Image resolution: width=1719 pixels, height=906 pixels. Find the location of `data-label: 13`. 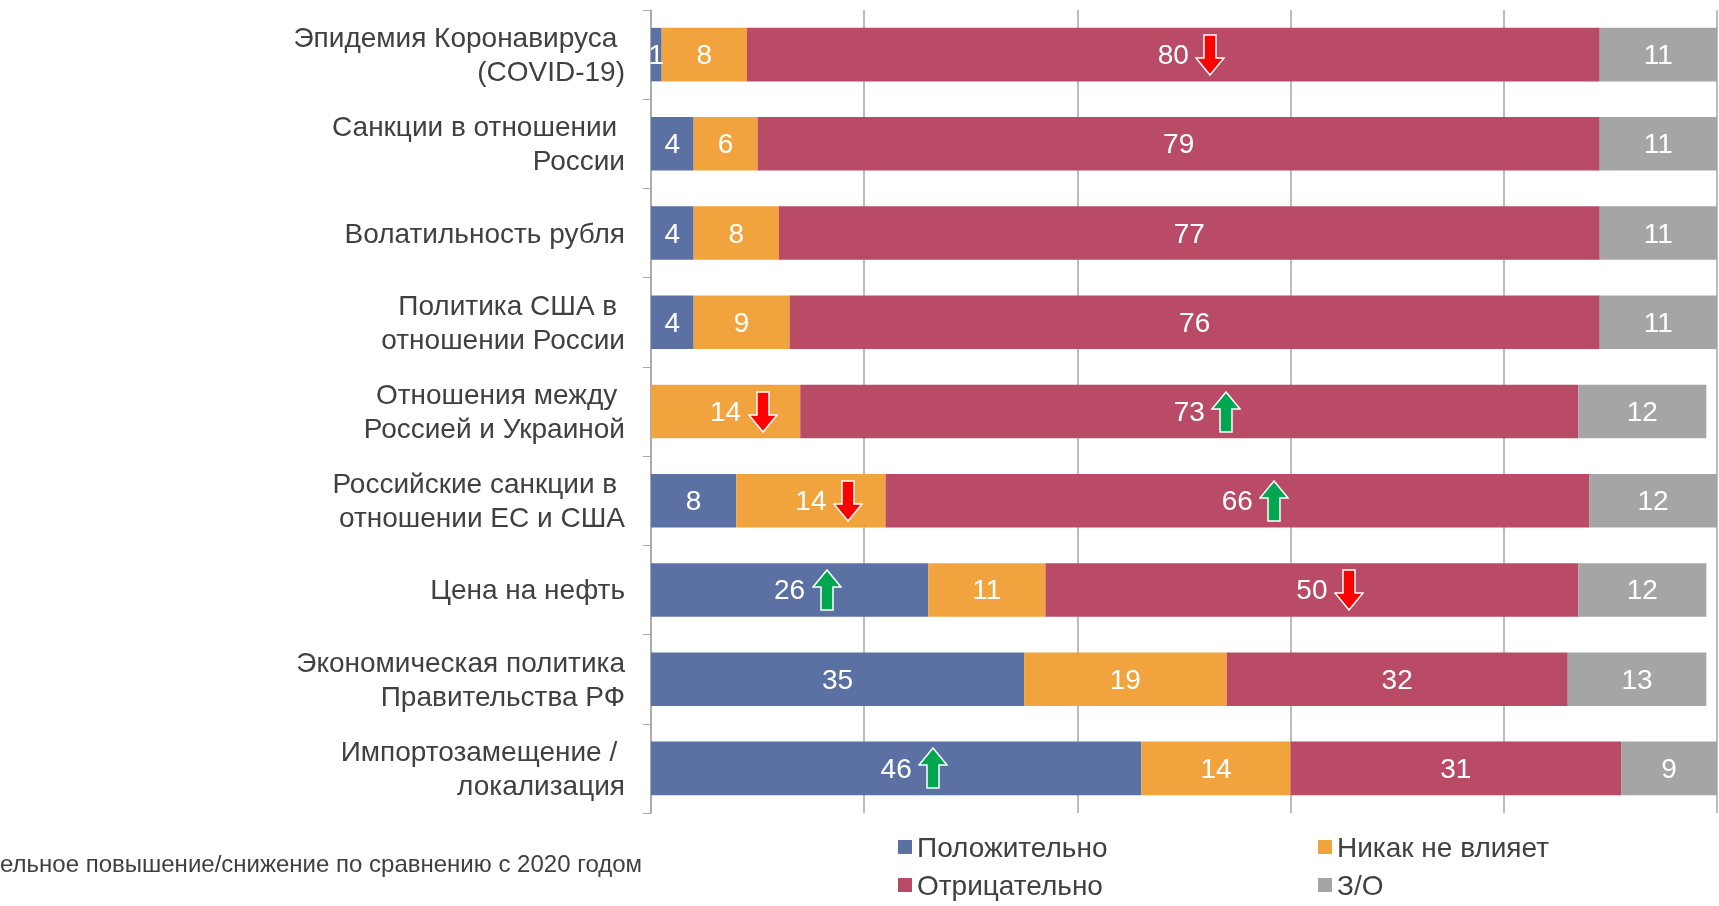

data-label: 13 is located at coordinates (1637, 679).